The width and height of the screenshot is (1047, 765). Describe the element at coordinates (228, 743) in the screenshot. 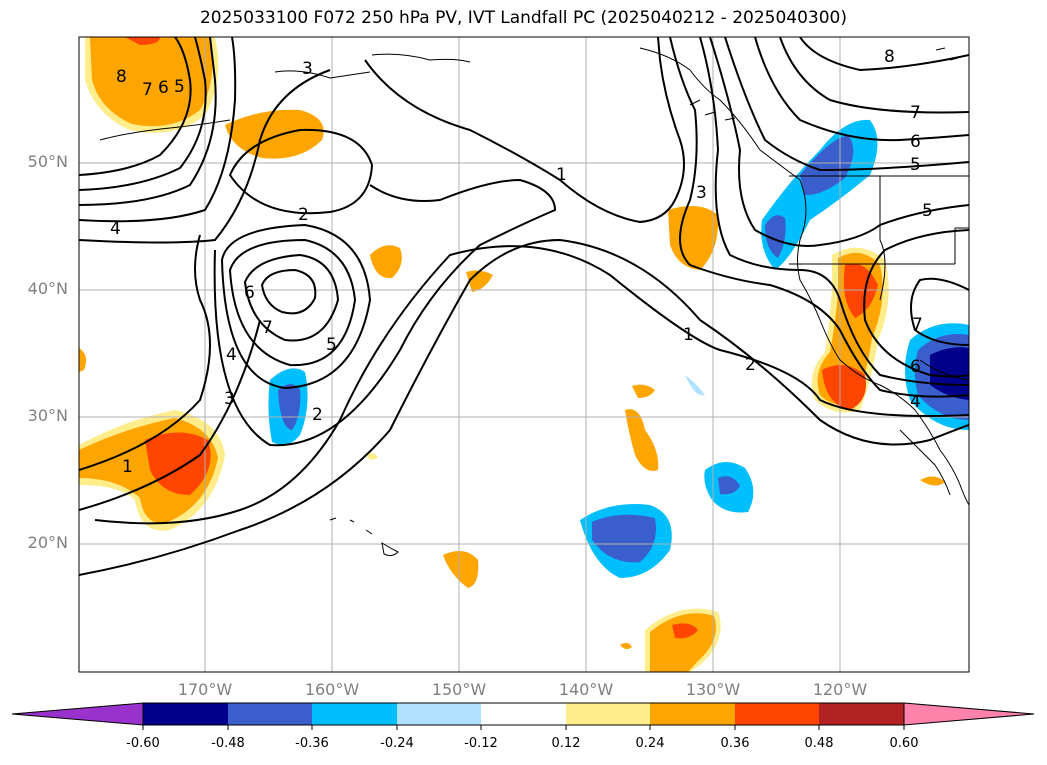

I see `colorbar-tick-label: -0.48` at that location.